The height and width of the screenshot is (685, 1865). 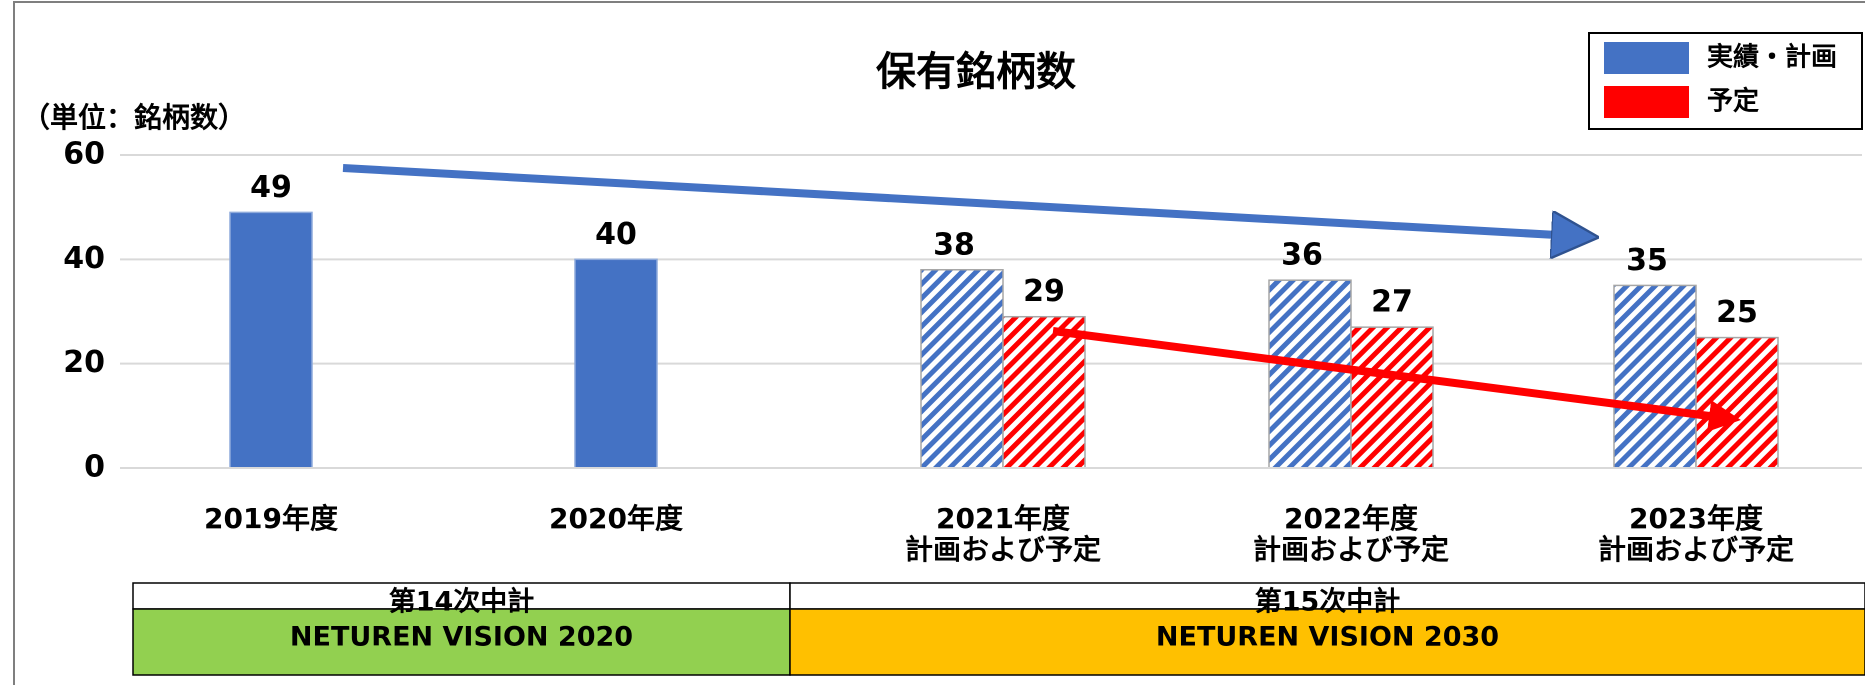 I want to click on y-axis-label: （単位：銘柄数）, so click(x=134, y=117).